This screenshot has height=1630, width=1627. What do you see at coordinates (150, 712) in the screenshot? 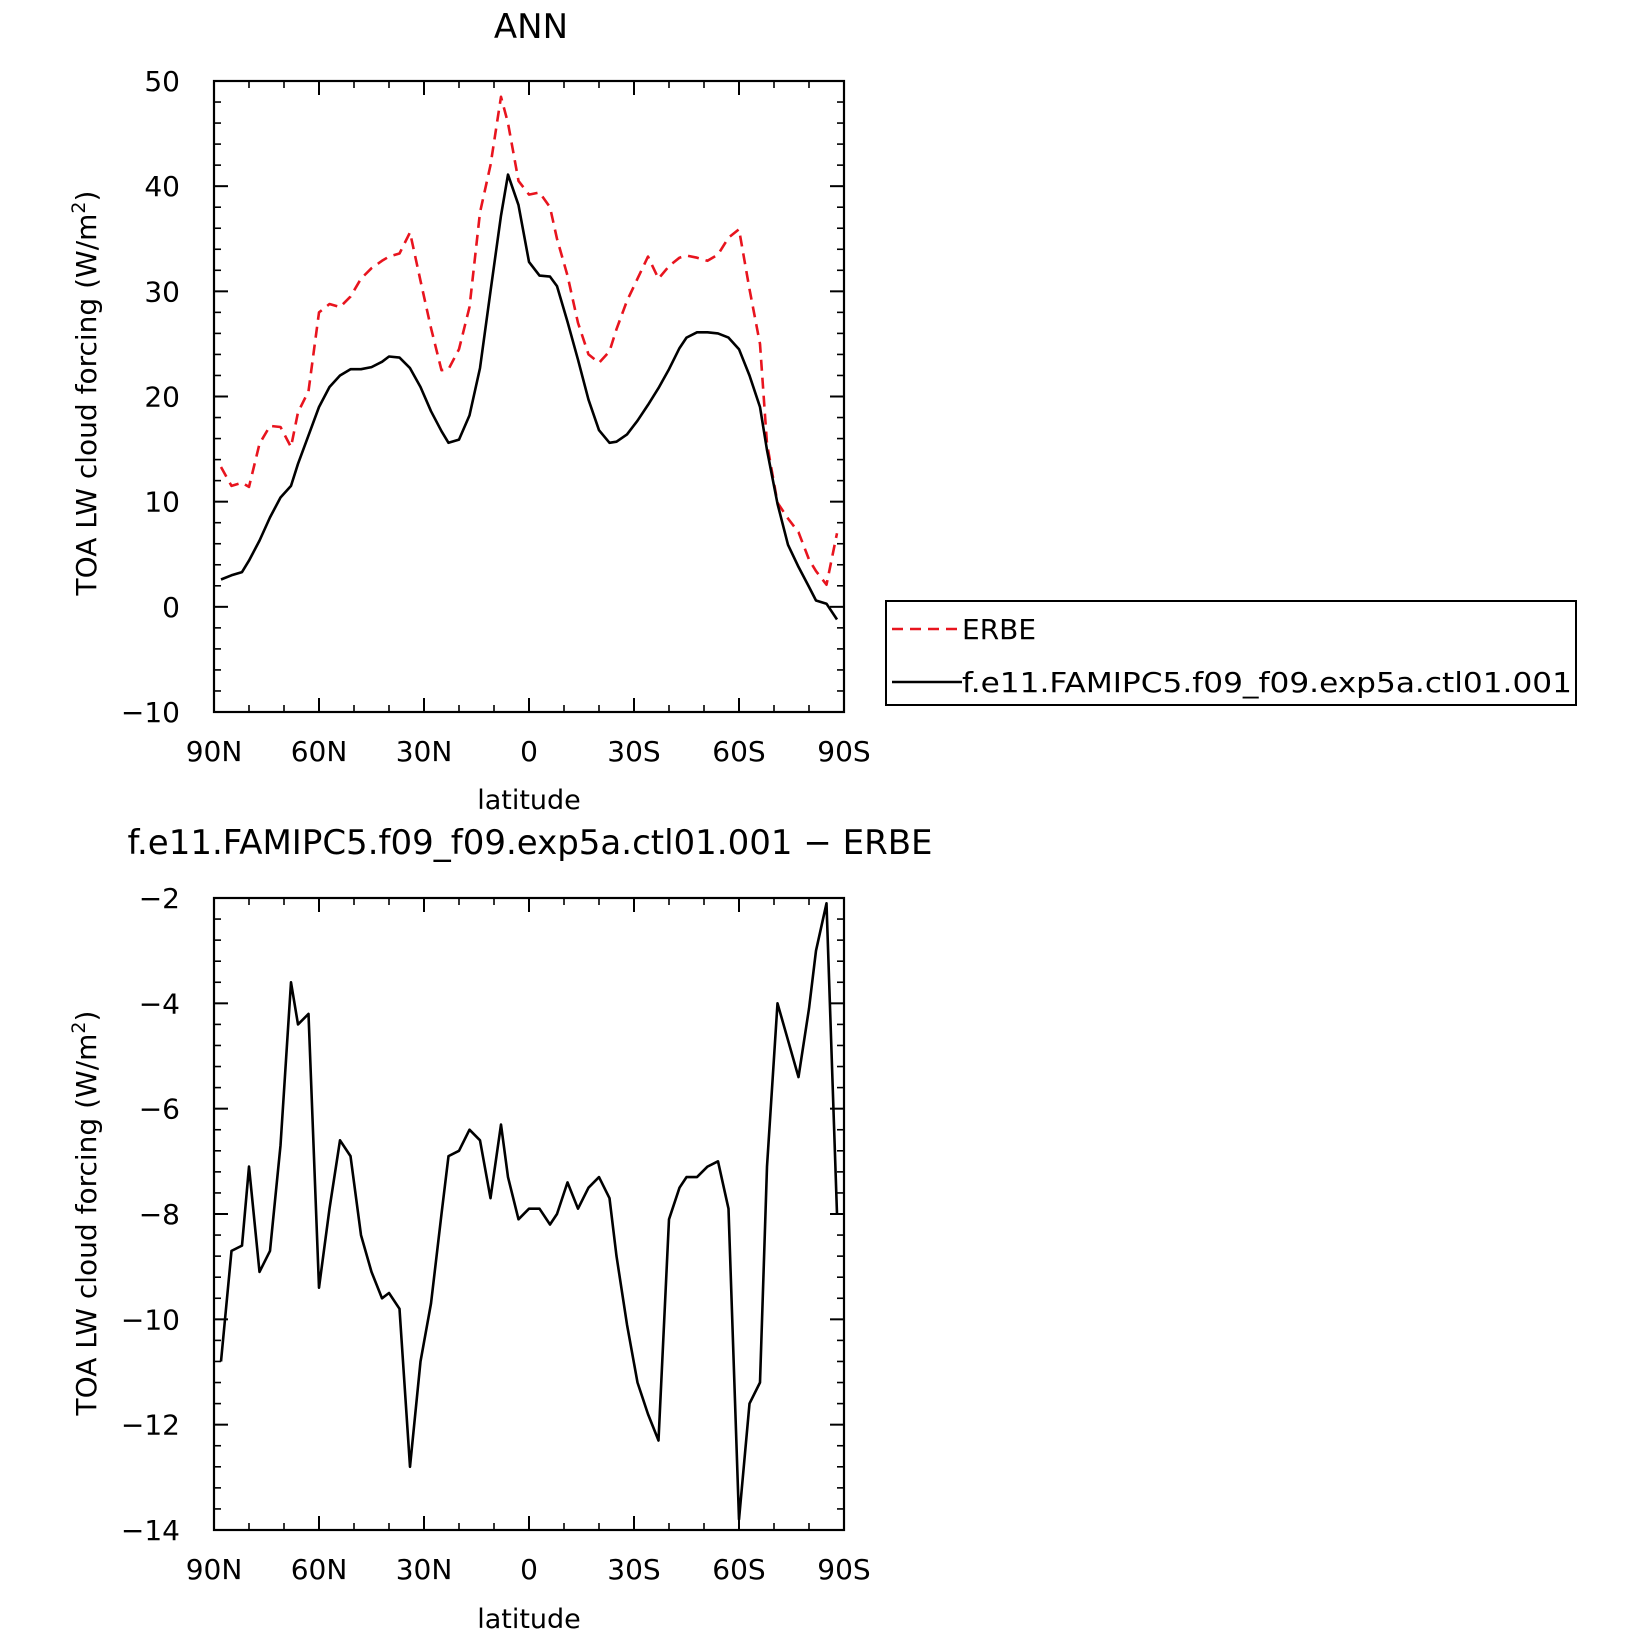
I see `top-y-tick-label: −10` at bounding box center [150, 712].